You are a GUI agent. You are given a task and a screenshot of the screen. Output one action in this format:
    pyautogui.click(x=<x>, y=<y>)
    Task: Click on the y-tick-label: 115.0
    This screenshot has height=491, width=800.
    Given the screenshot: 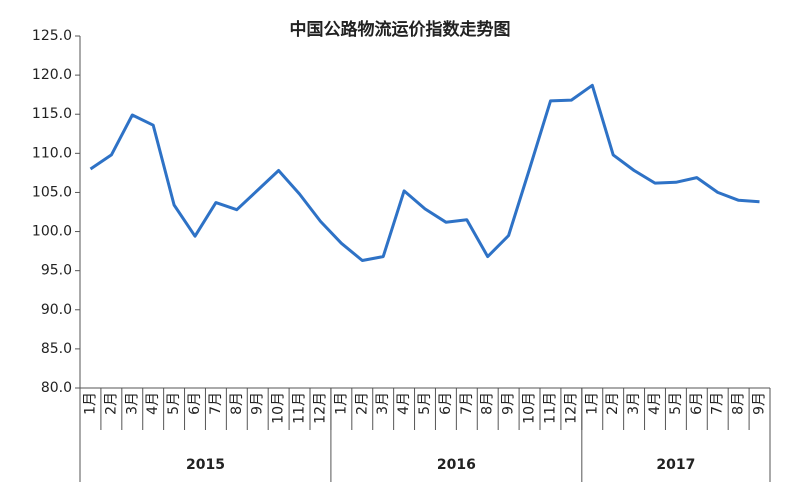 What is the action you would take?
    pyautogui.click(x=52, y=114)
    